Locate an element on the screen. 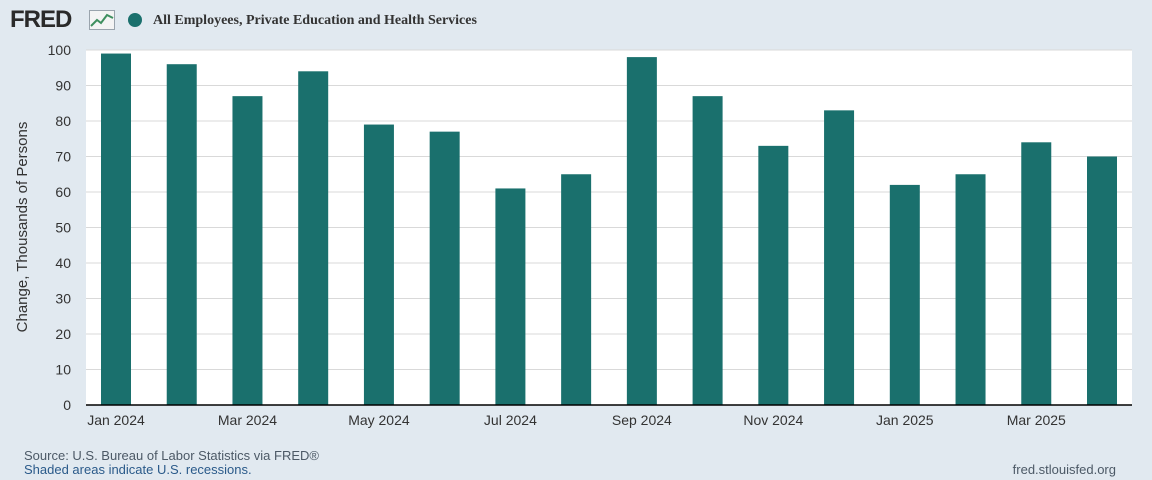  bar-sep-2024 is located at coordinates (641, 231).